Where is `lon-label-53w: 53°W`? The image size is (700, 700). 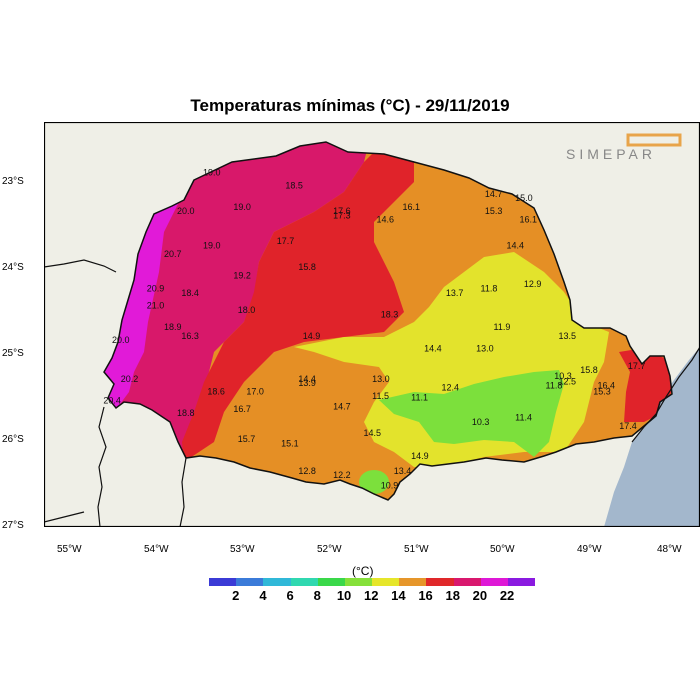
lon-label-53w: 53°W is located at coordinates (242, 549).